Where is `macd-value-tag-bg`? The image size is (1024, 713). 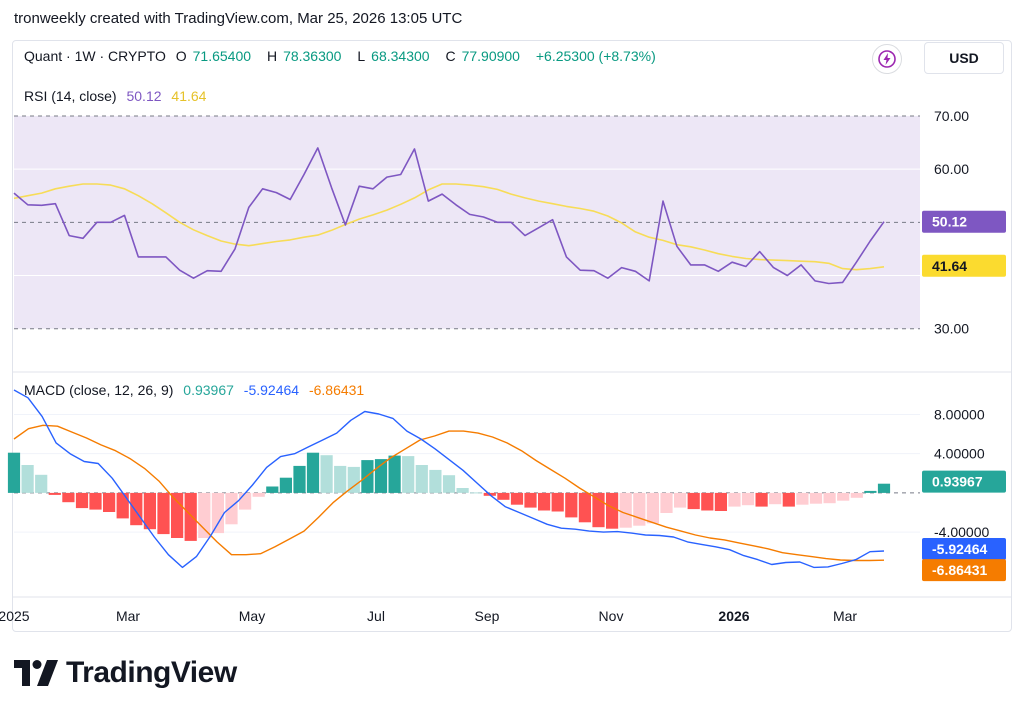 macd-value-tag-bg is located at coordinates (964, 548).